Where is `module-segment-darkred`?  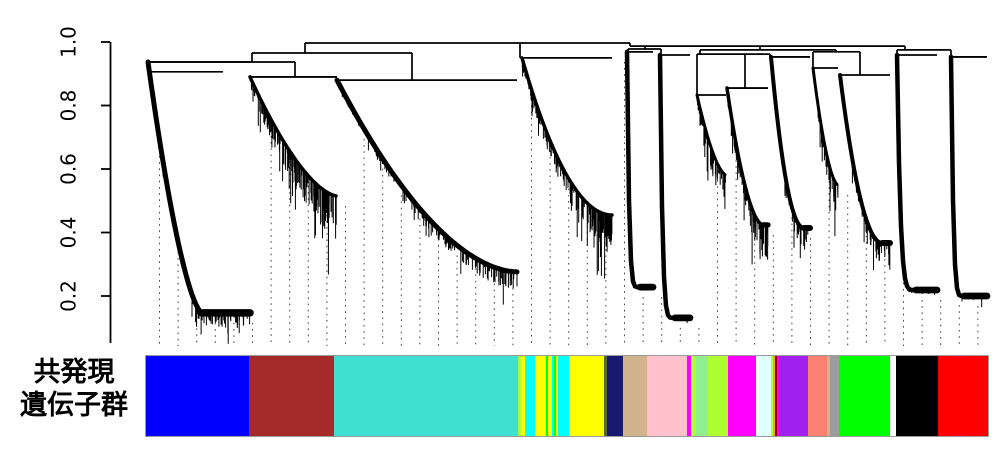
module-segment-darkred is located at coordinates (776, 396).